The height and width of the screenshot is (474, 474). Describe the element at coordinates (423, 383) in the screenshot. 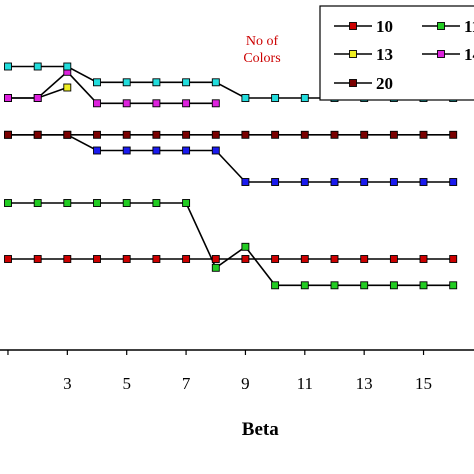

I see `x-tick-label: 15` at that location.